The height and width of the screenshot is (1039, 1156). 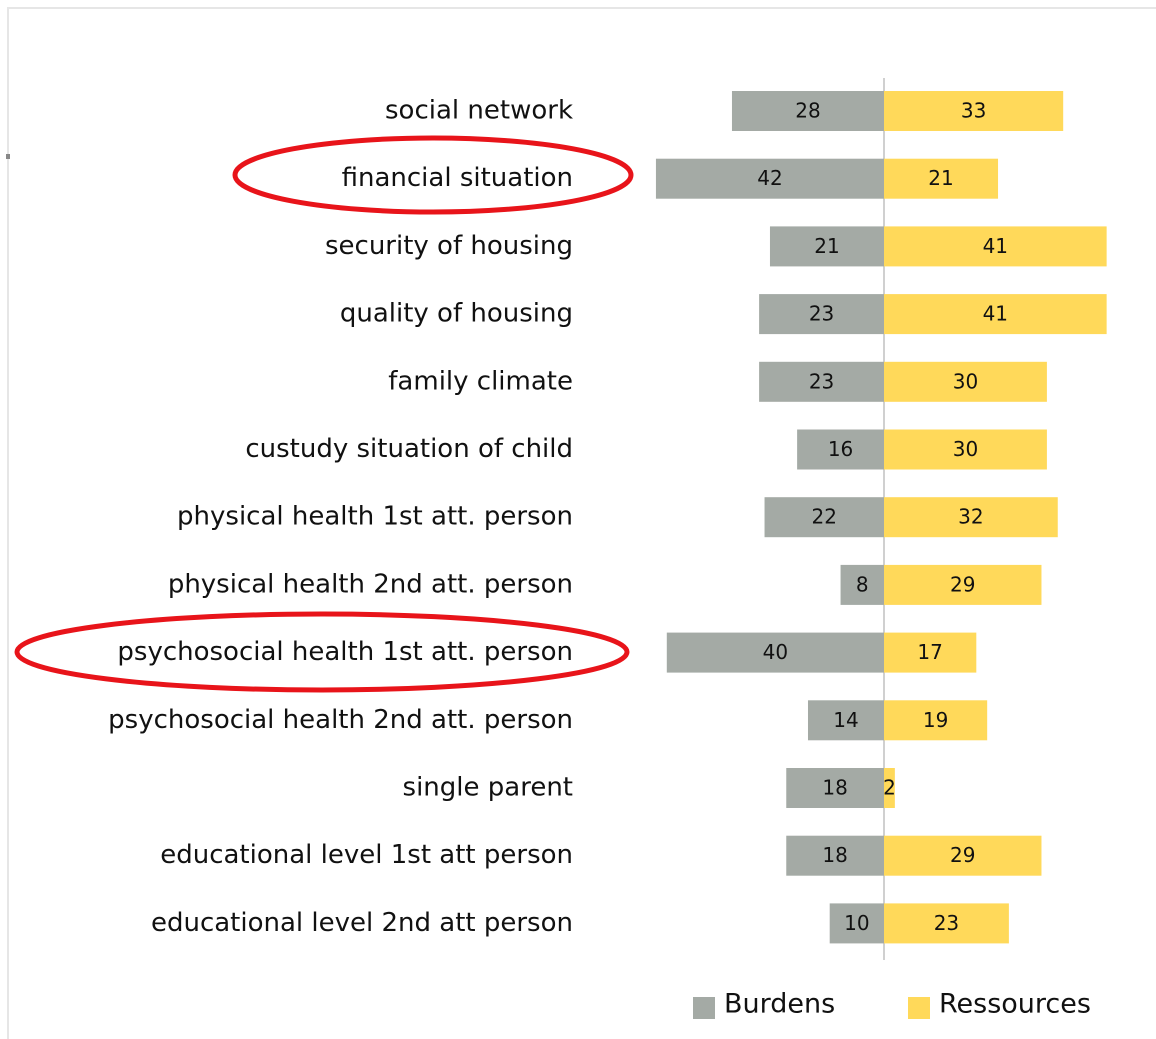 What do you see at coordinates (8, 156) in the screenshot?
I see `handle` at bounding box center [8, 156].